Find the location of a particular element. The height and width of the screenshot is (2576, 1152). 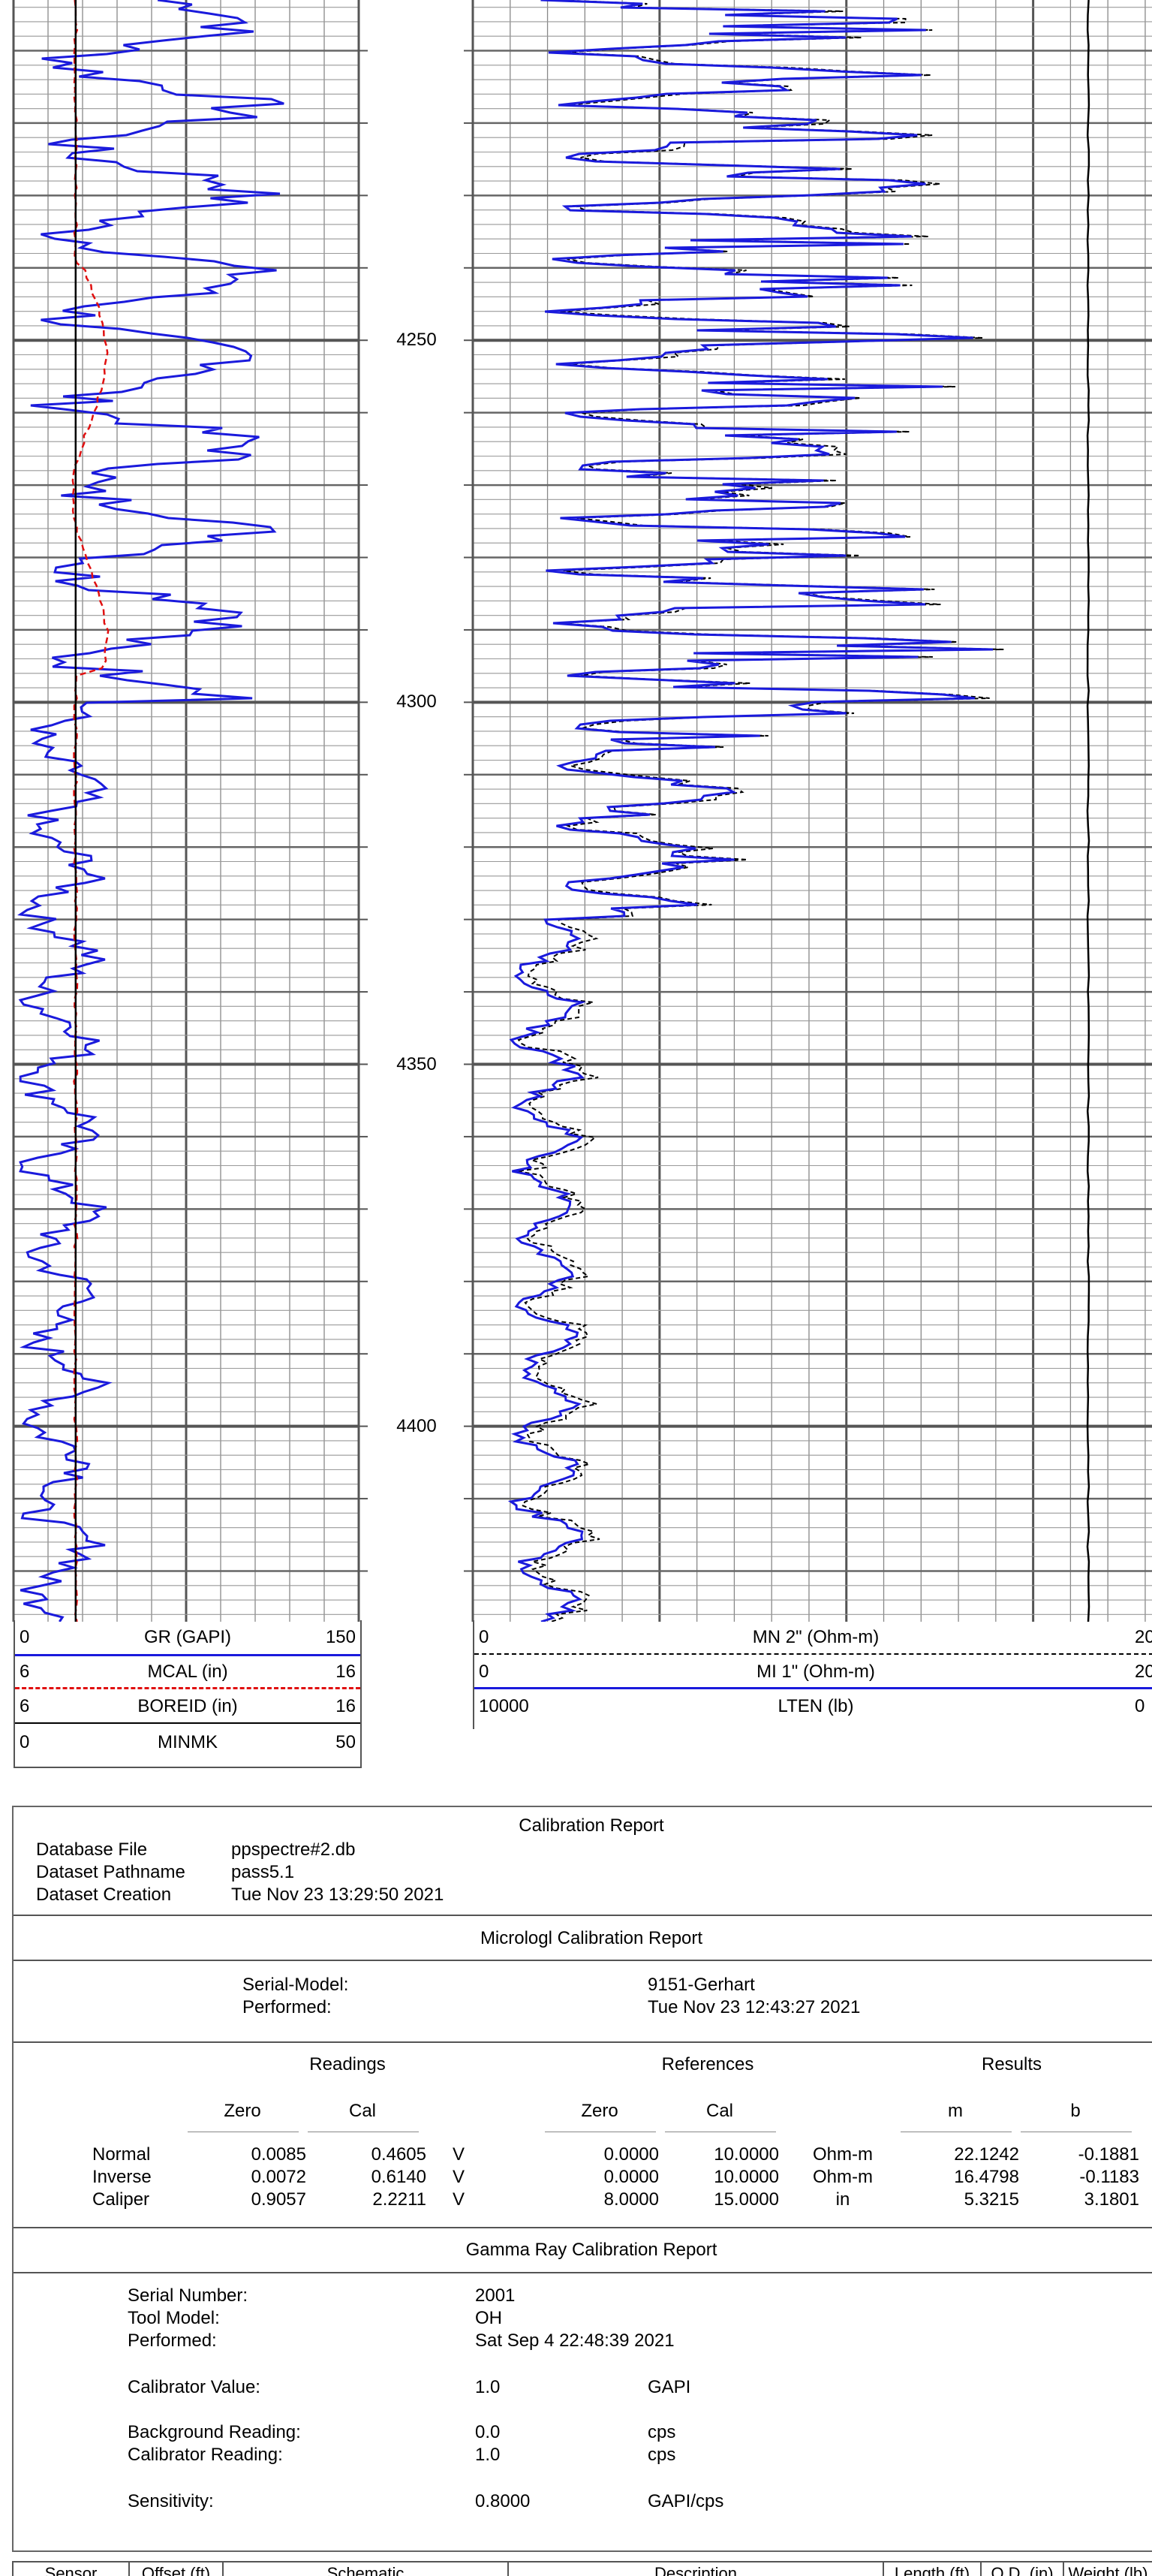

boreid-name: BOREID (in) is located at coordinates (187, 1706).